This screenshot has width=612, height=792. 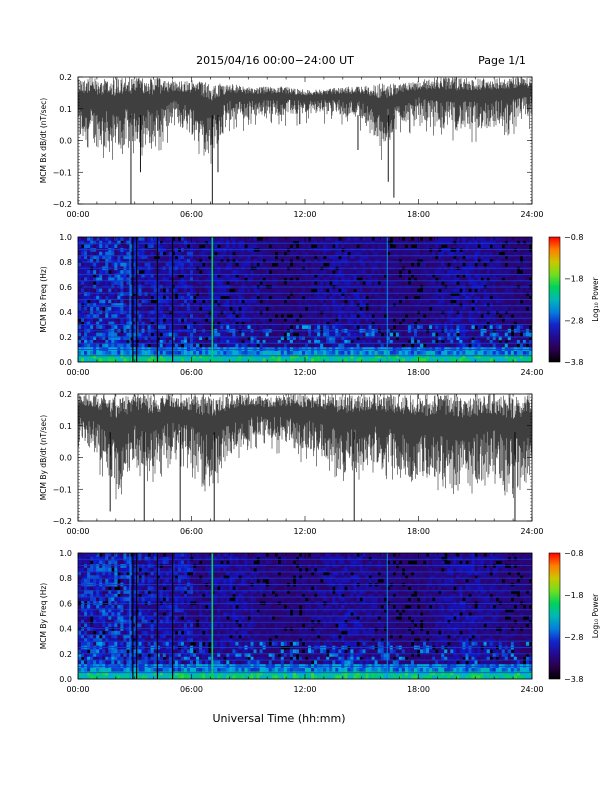 What do you see at coordinates (65, 77) in the screenshot?
I see `y-tick-label: 0.2` at bounding box center [65, 77].